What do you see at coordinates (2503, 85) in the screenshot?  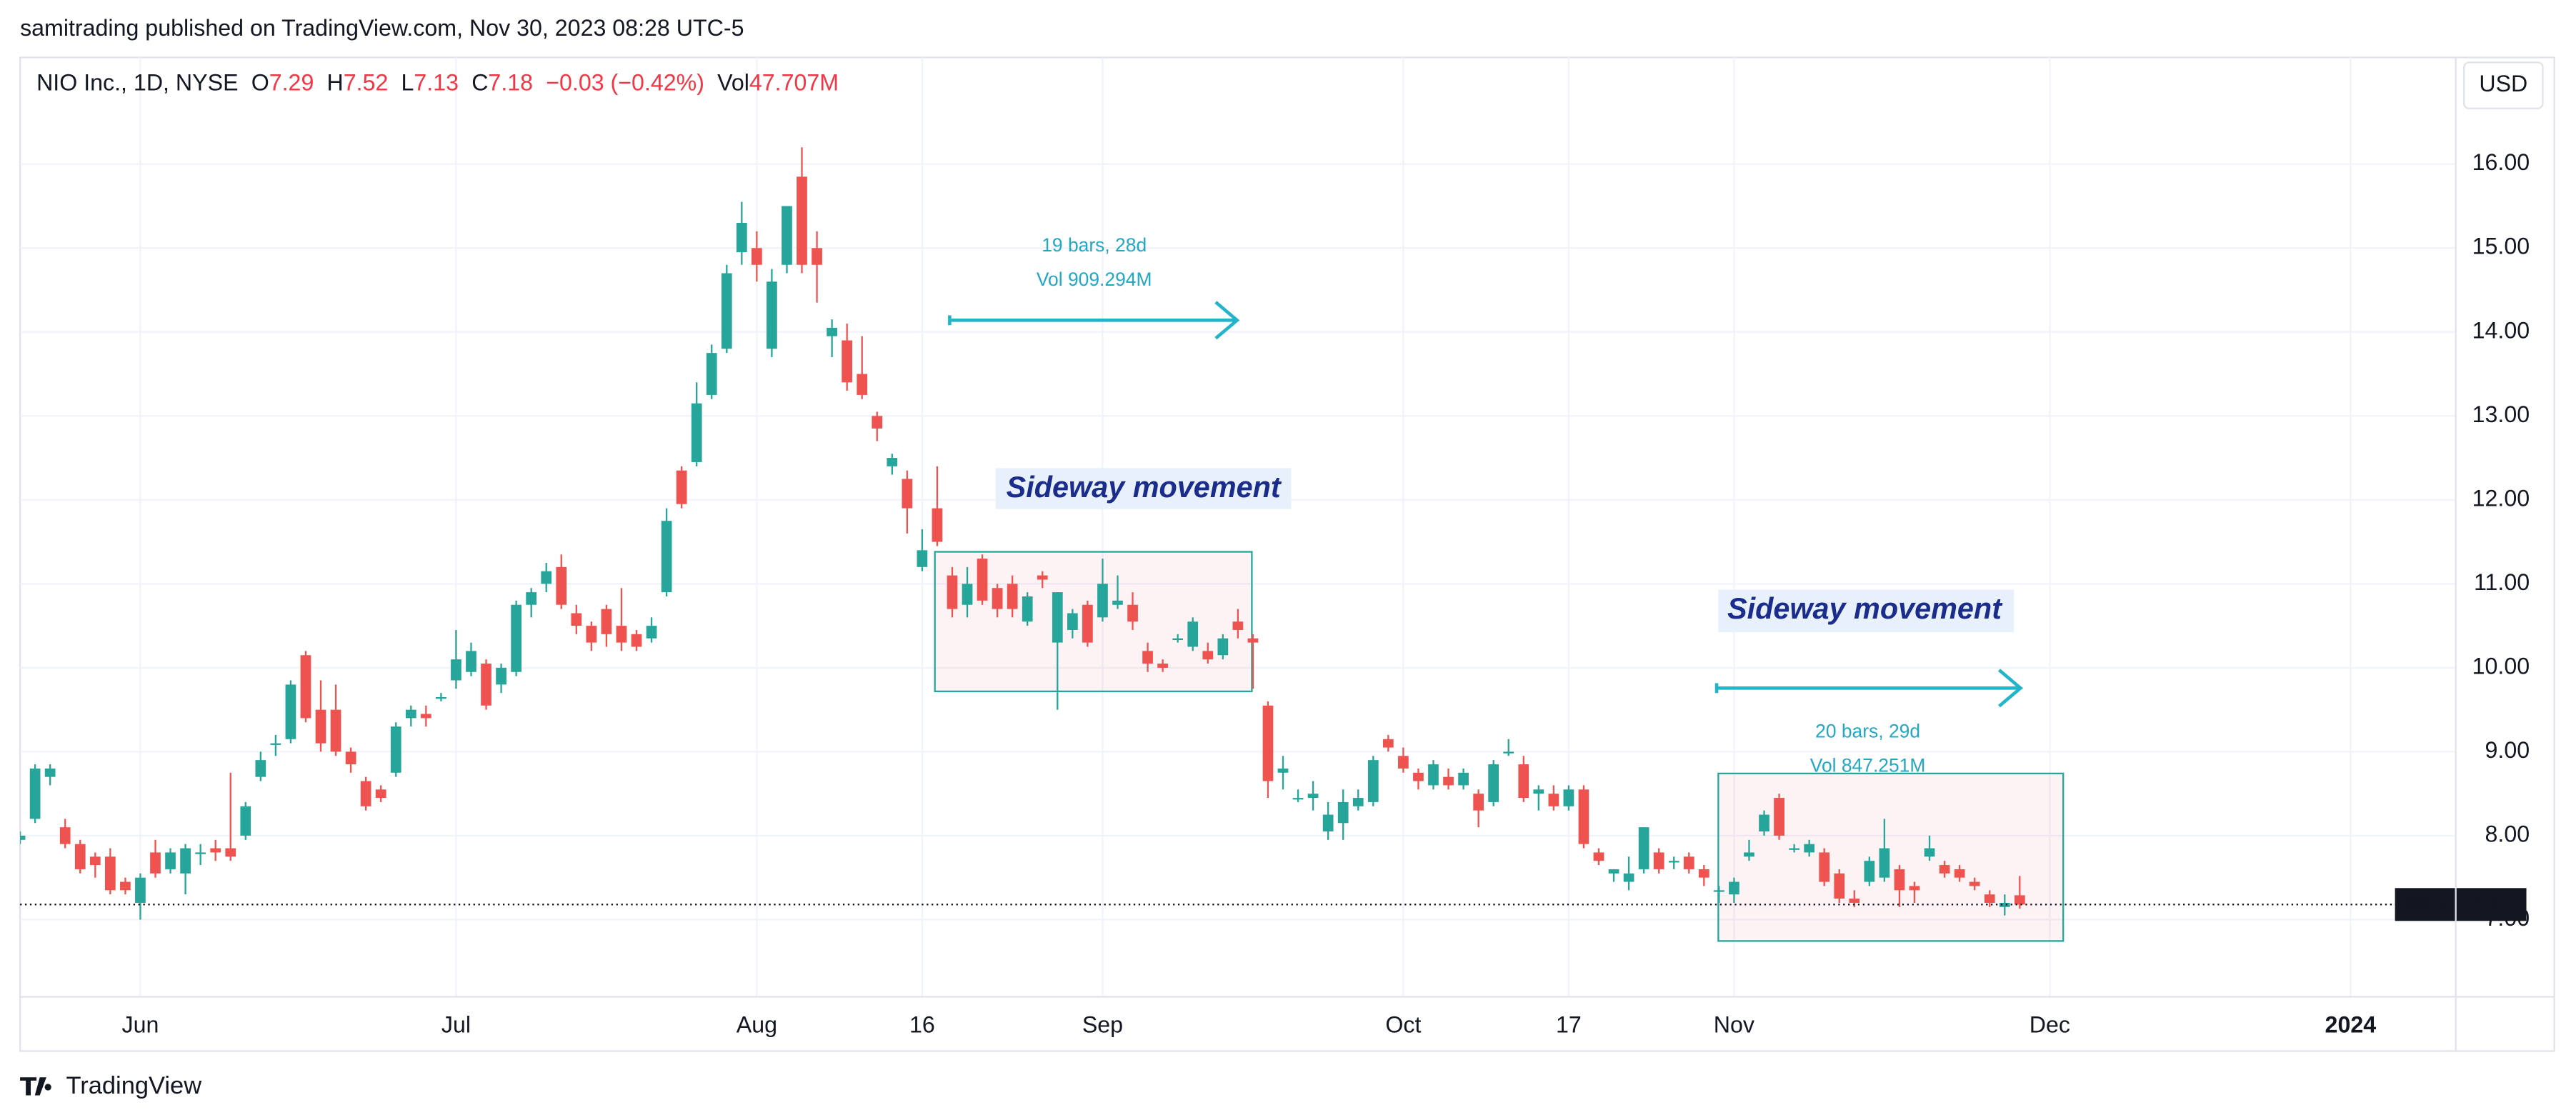 I see `currency-box` at bounding box center [2503, 85].